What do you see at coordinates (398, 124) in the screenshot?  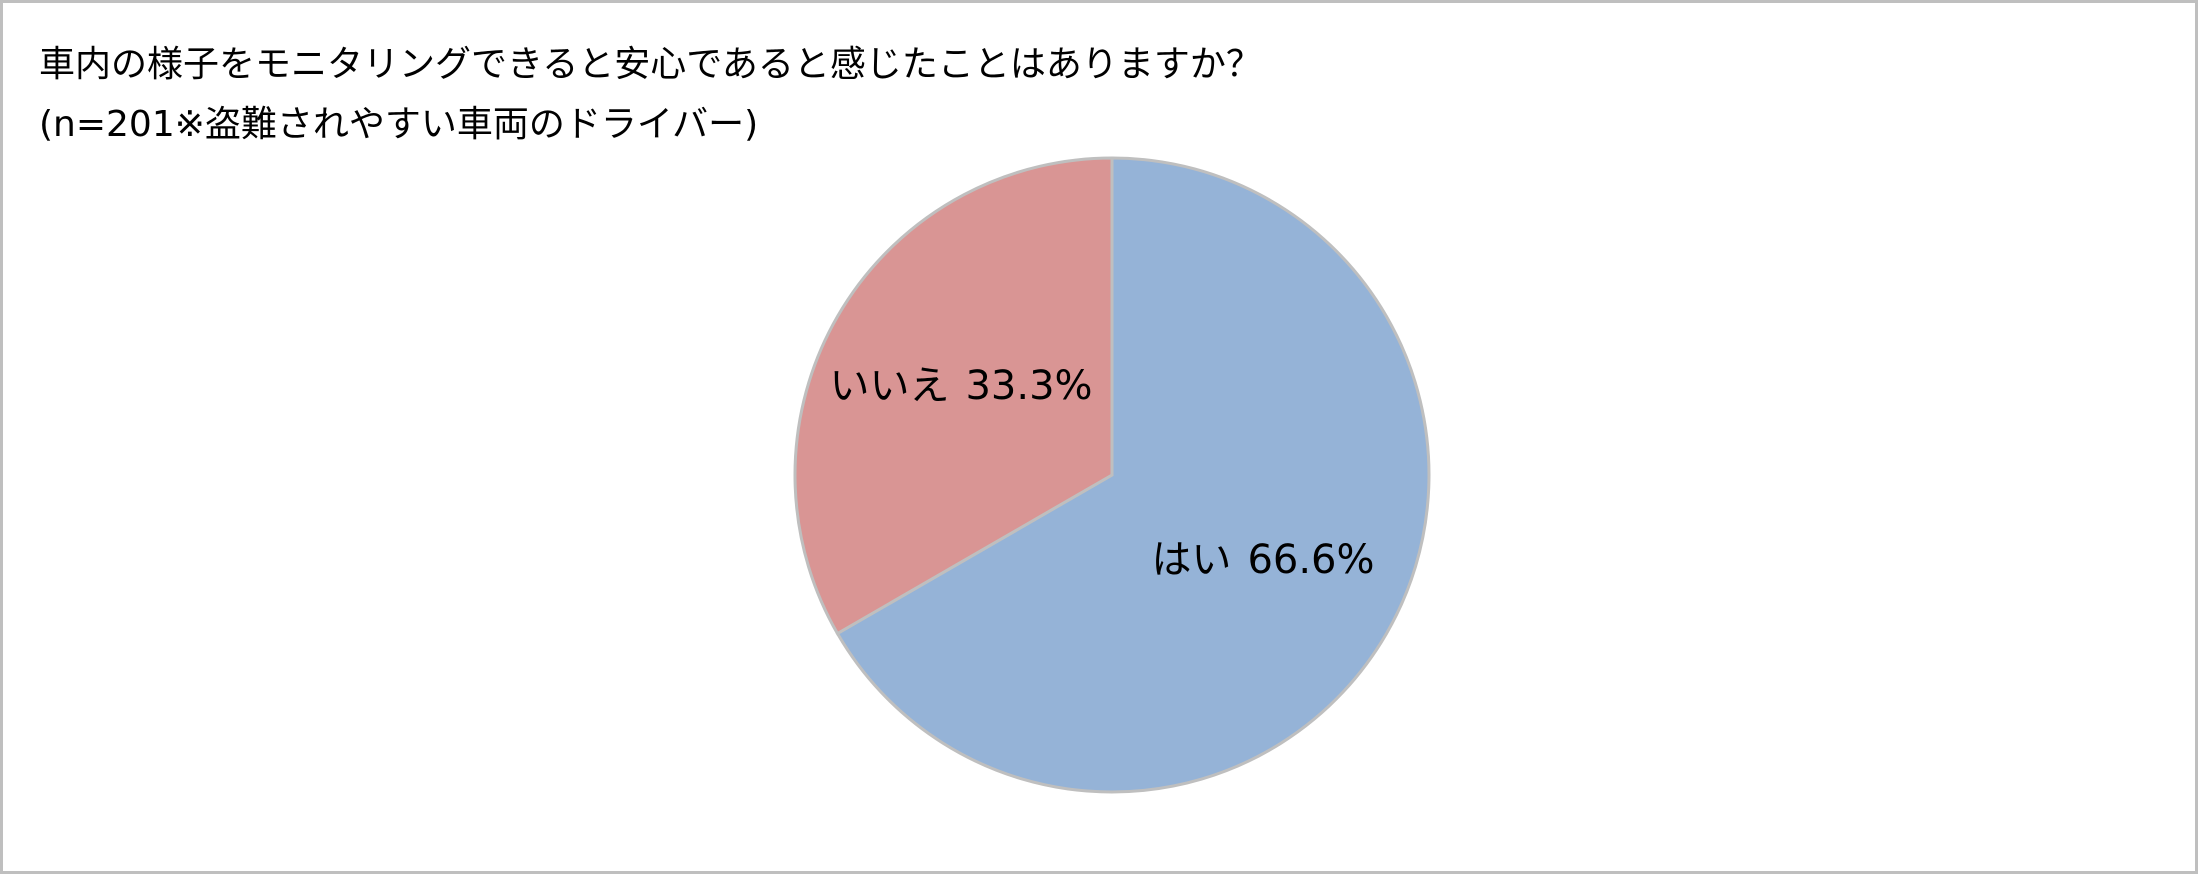 I see `chart-subtitle: (n=201※盗難されやすい車両のドライバー)` at bounding box center [398, 124].